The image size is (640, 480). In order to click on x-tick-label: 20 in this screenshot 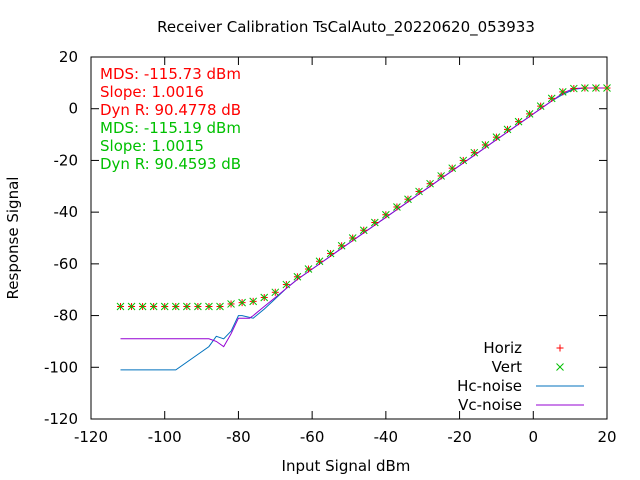, I will do `click(606, 437)`.